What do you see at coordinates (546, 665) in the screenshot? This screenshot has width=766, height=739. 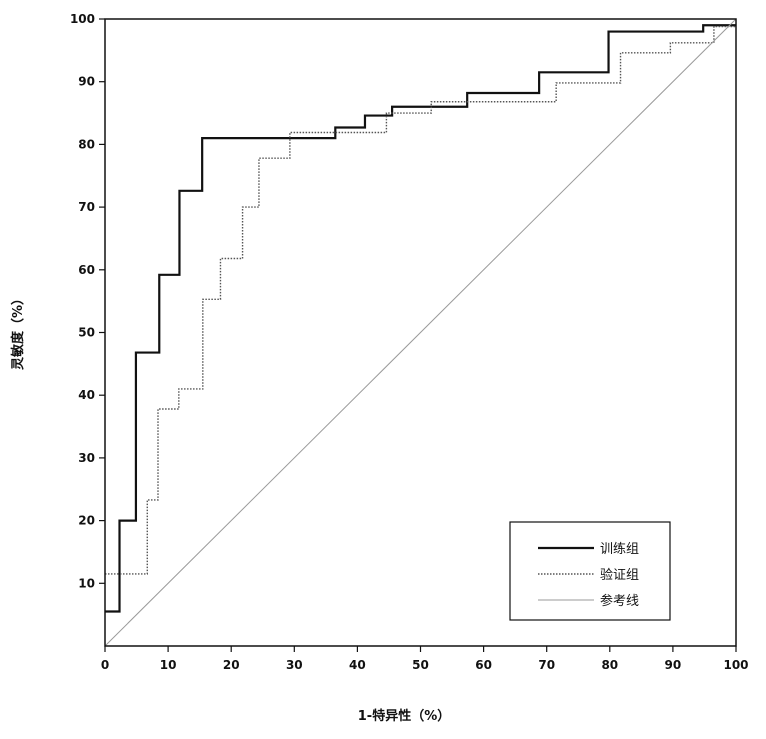 I see `x-tick-label: 70` at bounding box center [546, 665].